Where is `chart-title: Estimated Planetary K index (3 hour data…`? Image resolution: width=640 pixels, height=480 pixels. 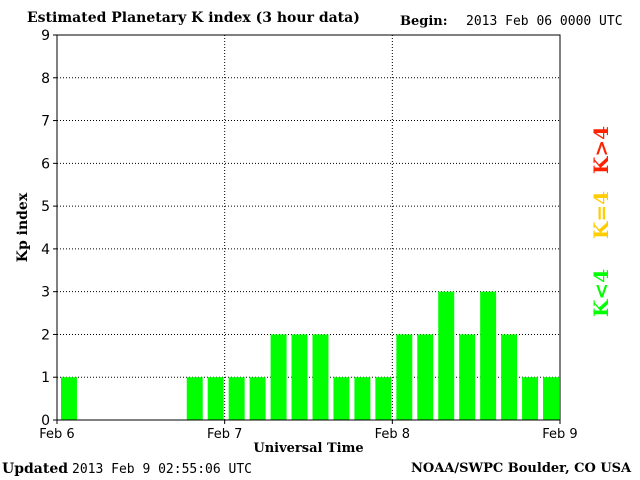 chart-title: Estimated Planetary K index (3 hour data… is located at coordinates (193, 18).